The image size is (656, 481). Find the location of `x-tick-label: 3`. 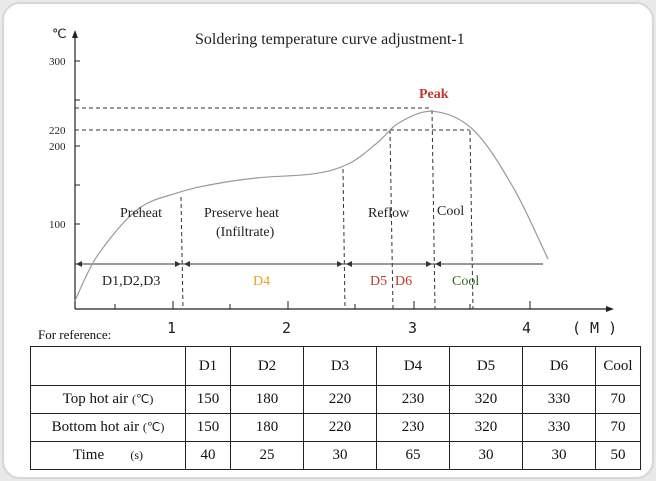

x-tick-label: 3 is located at coordinates (412, 328).